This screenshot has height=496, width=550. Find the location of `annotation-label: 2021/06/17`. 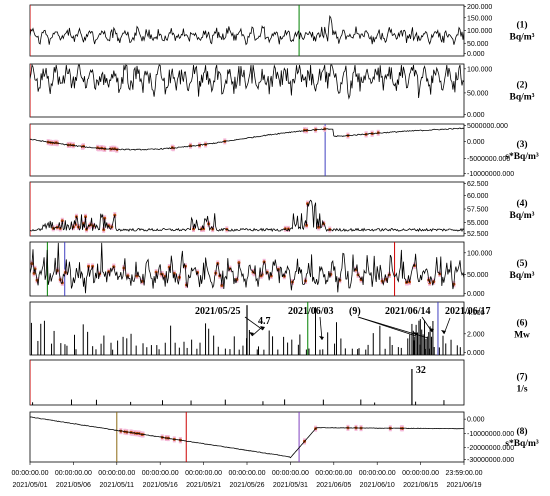

annotation-label: 2021/06/17 is located at coordinates (468, 311).